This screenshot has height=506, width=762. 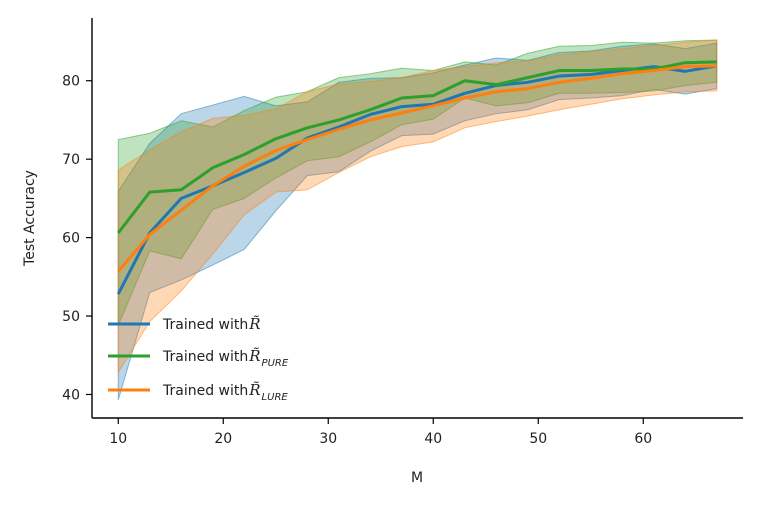 I want to click on y-tick-label: 60, so click(x=71, y=239).